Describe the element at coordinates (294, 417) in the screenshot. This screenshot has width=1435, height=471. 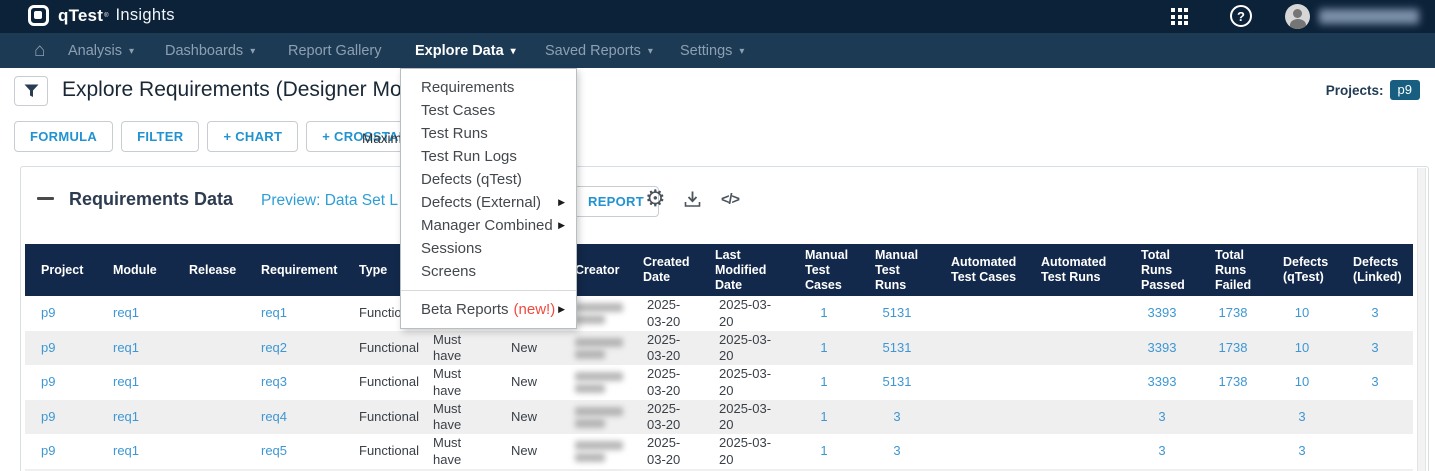
I see `cell-requirement: req4` at that location.